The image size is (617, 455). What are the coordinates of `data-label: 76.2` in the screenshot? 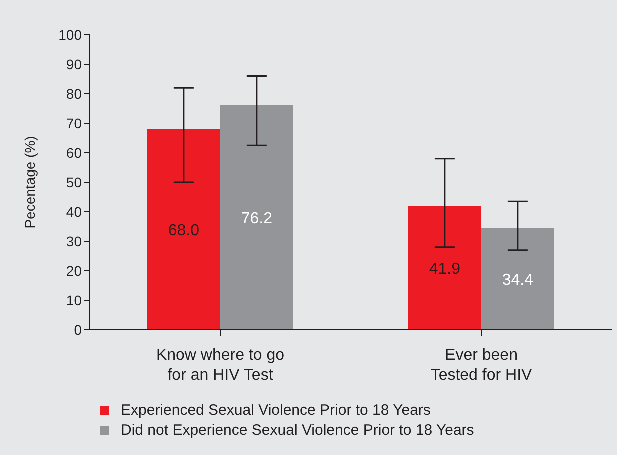 It's located at (257, 219).